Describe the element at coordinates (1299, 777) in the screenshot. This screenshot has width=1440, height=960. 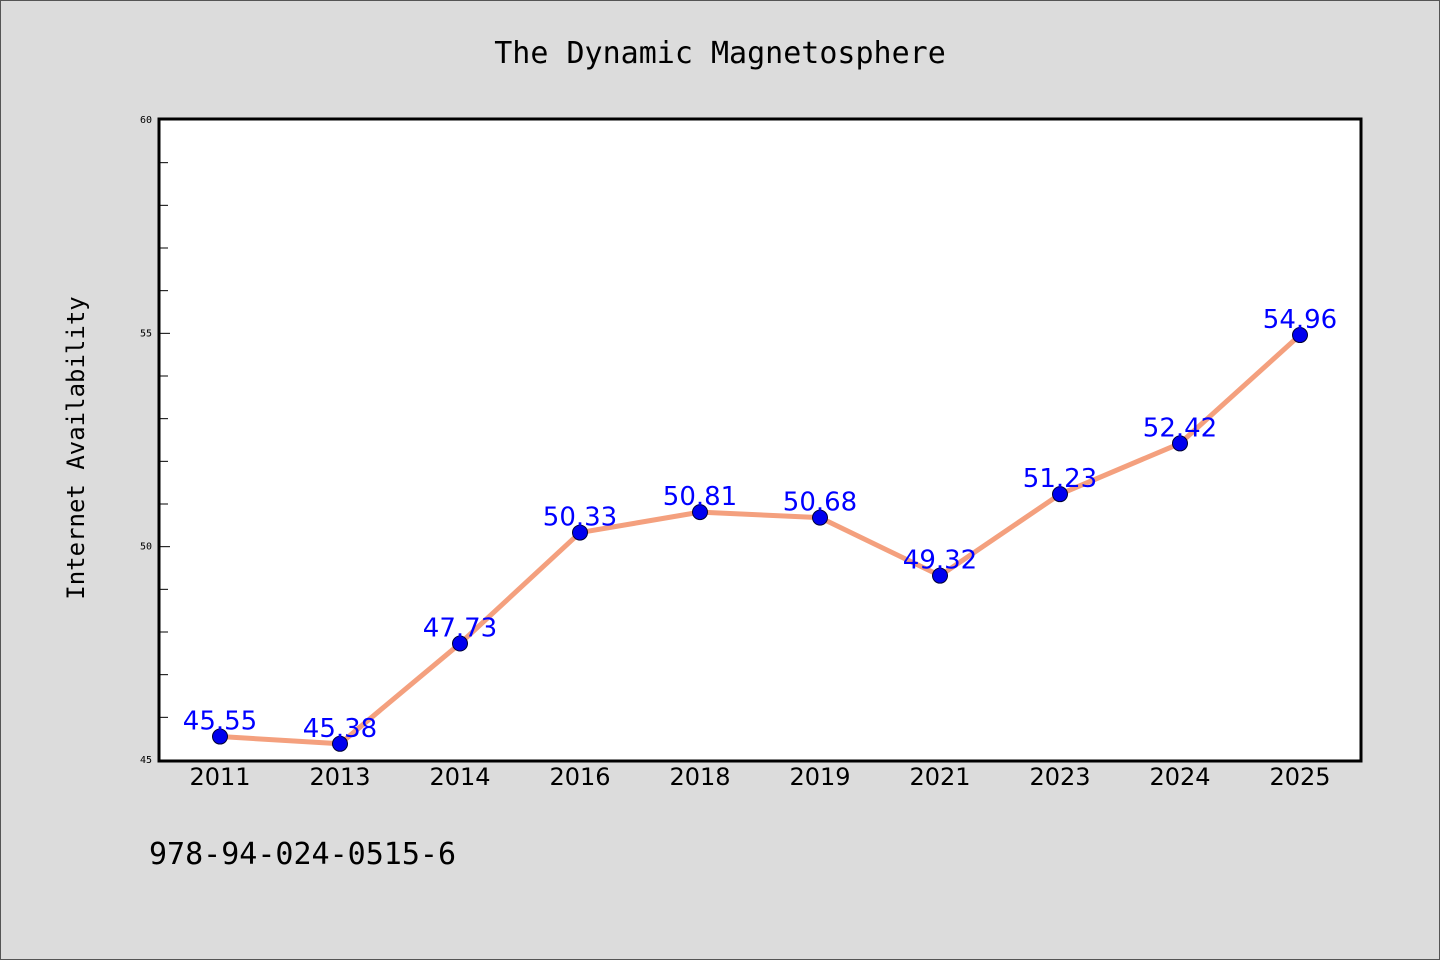
I see `x-tick-label: 2025` at that location.